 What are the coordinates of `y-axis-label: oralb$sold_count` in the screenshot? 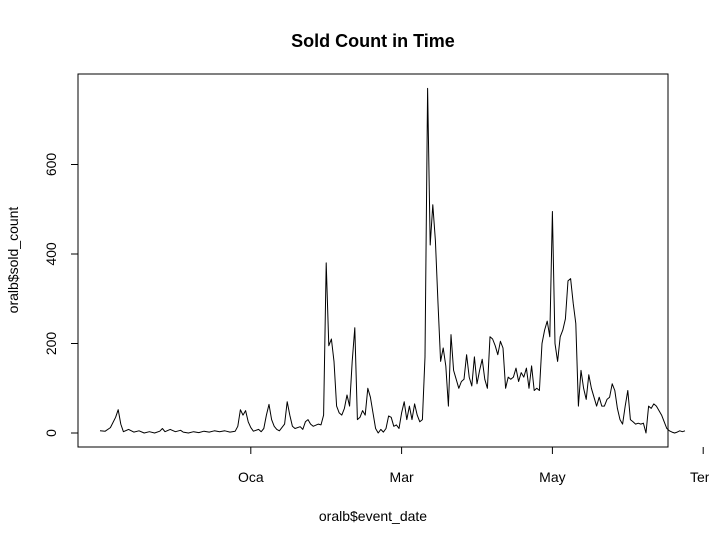 It's located at (13, 260).